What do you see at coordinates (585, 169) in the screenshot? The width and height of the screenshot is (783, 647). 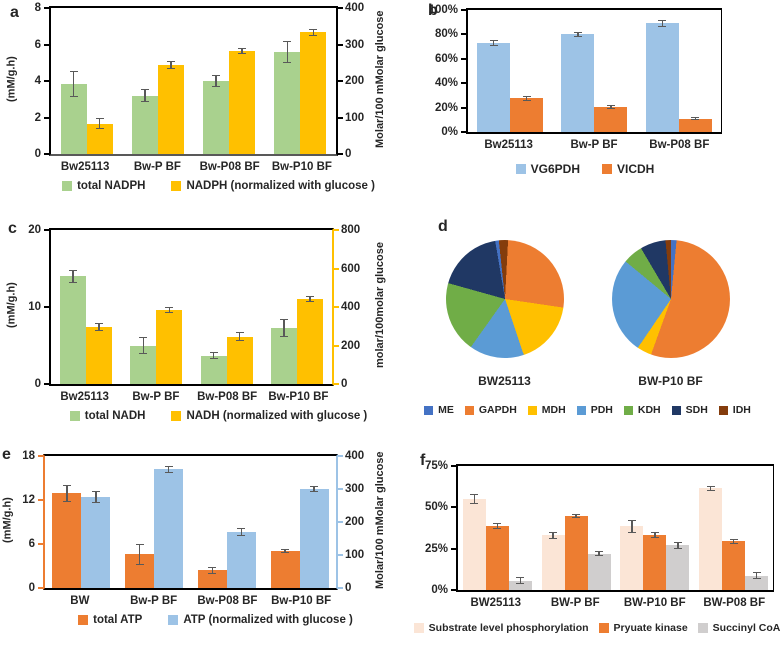 I see `legend-b: VG6PDH VICDH` at bounding box center [585, 169].